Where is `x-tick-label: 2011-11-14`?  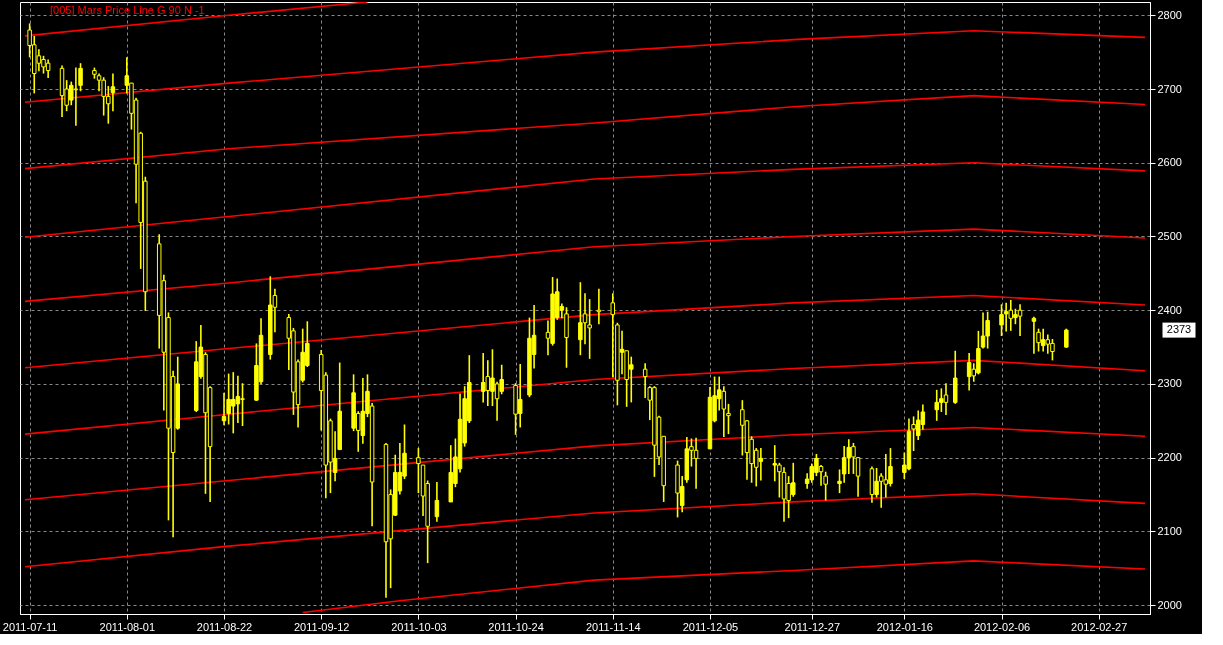 x-tick-label: 2011-11-14 is located at coordinates (613, 626).